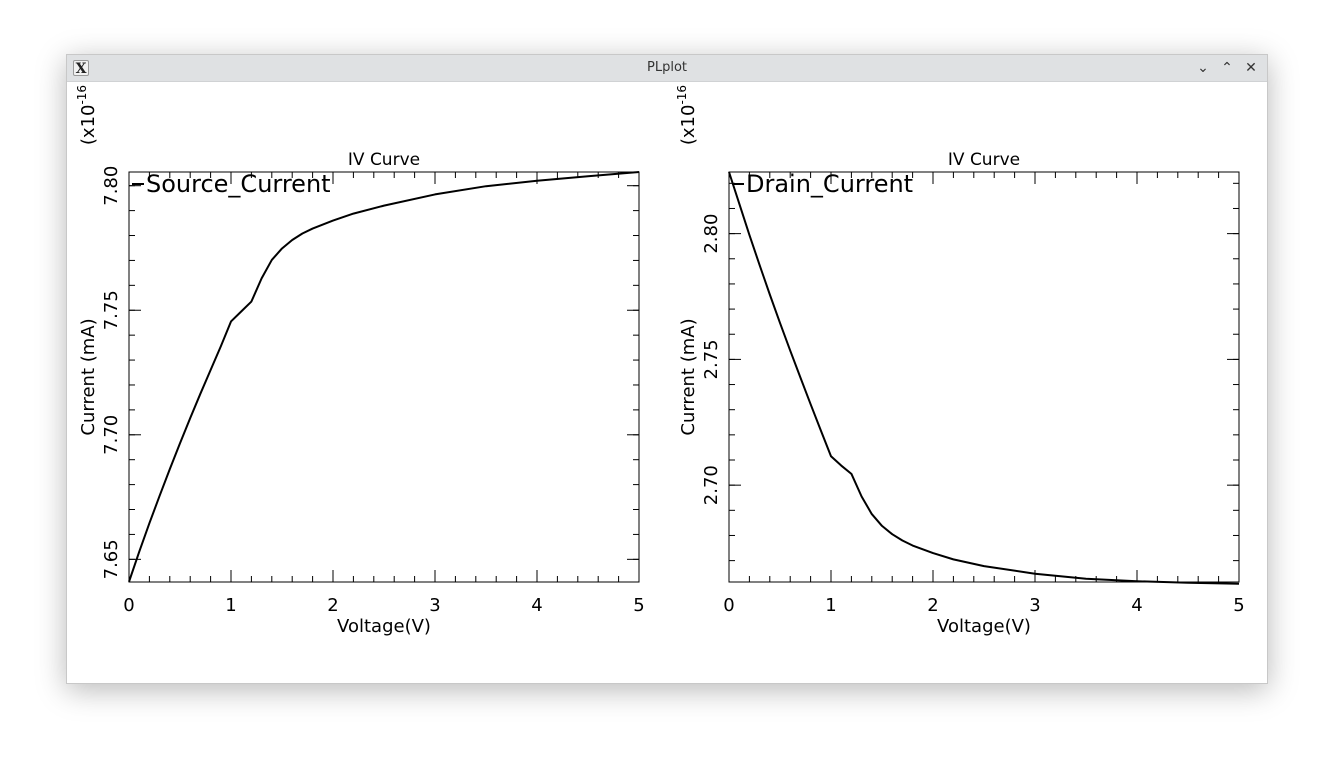 The image size is (1332, 759). I want to click on y-tick-label: 7.80, so click(111, 186).